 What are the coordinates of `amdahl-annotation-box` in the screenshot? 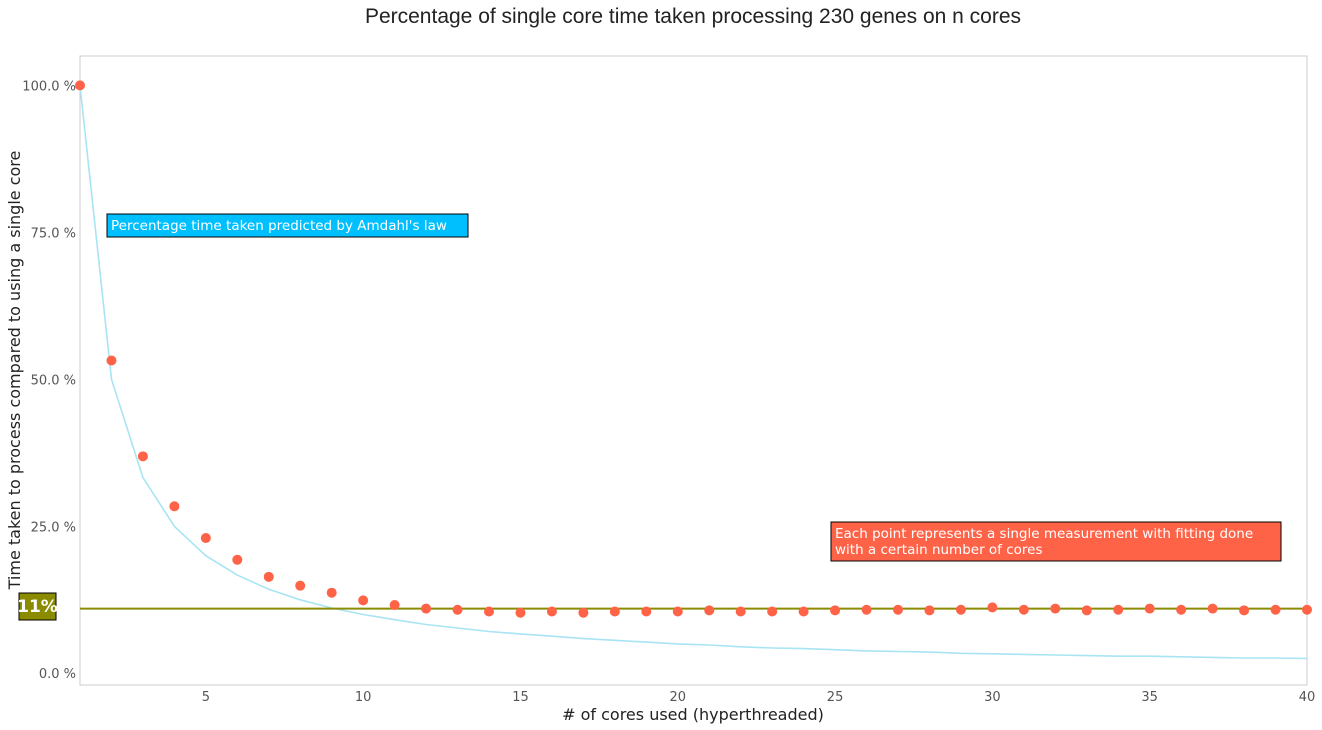 It's located at (287, 225).